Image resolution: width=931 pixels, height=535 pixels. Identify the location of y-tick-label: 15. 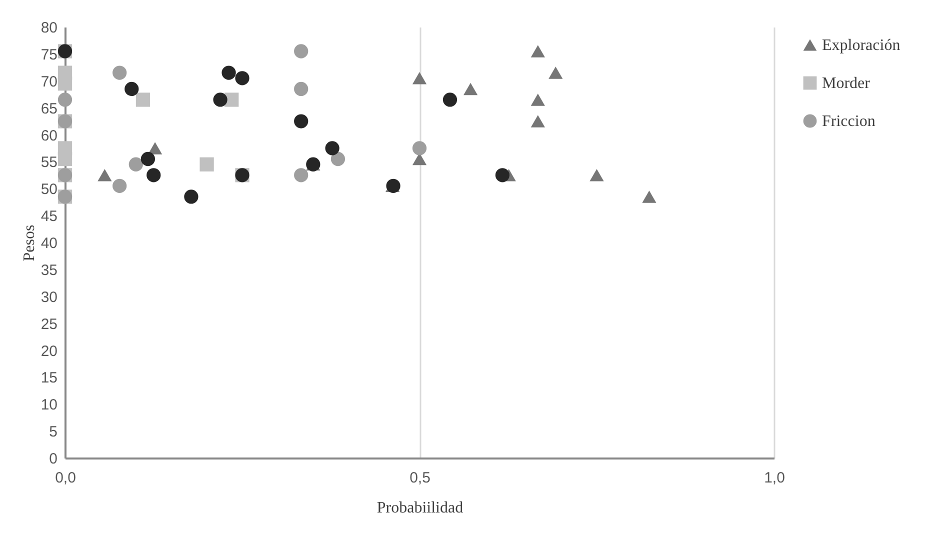
(49, 378).